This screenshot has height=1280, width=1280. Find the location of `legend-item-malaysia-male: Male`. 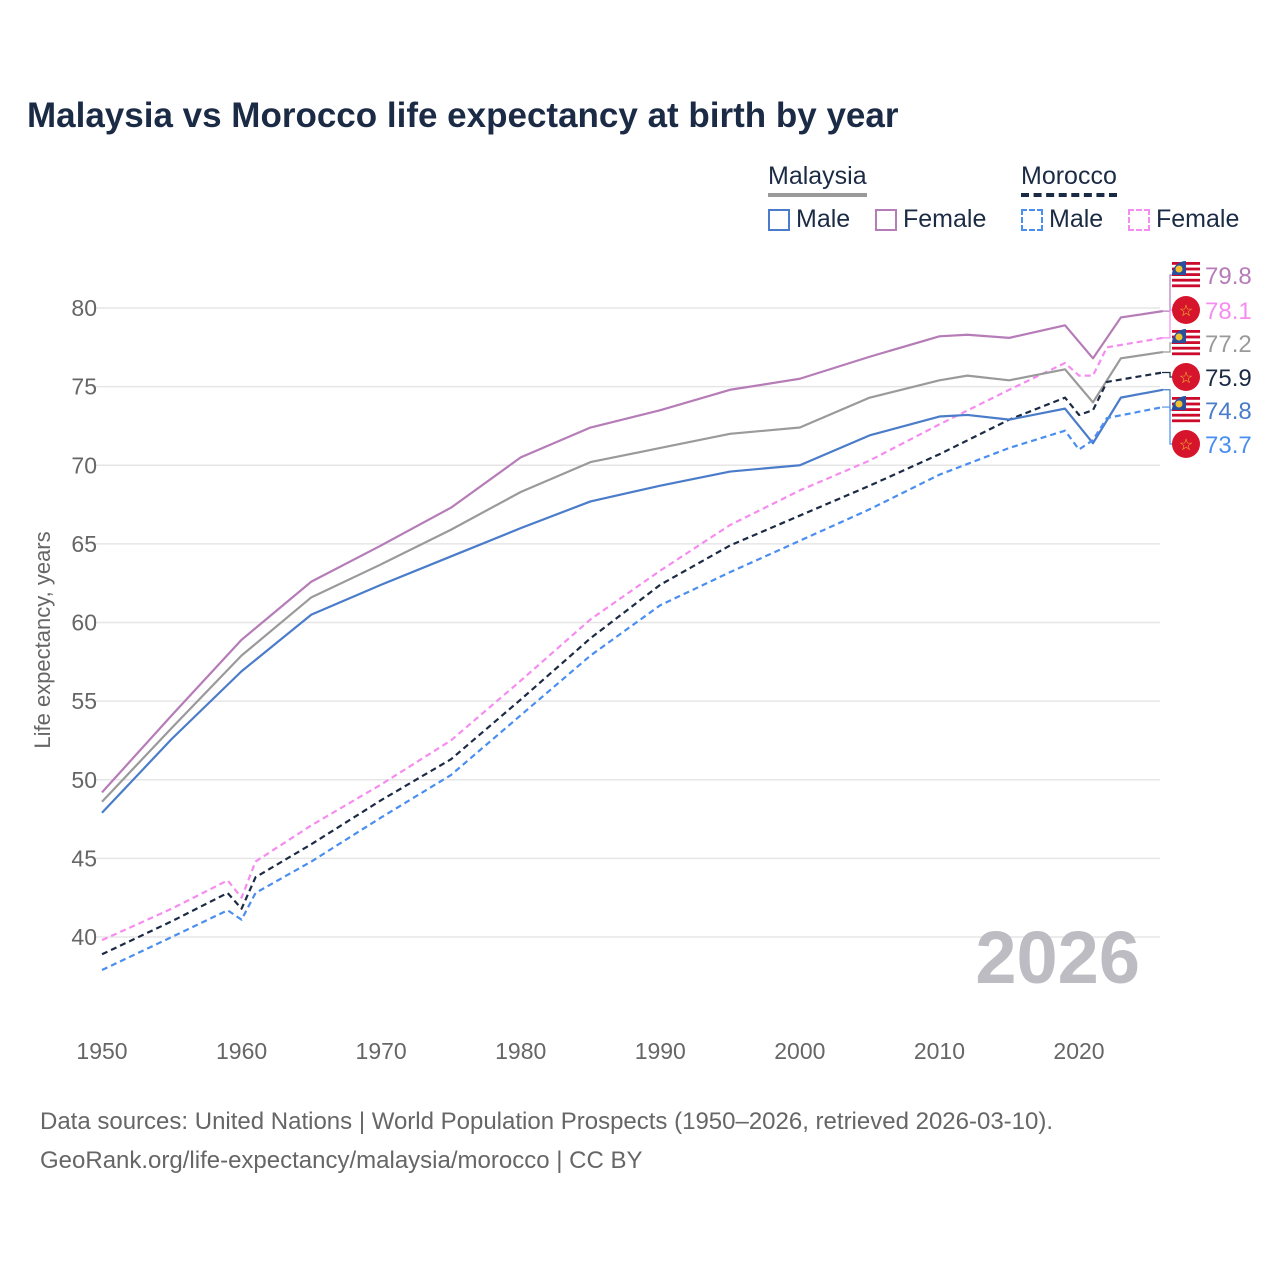

legend-item-malaysia-male: Male is located at coordinates (809, 219).